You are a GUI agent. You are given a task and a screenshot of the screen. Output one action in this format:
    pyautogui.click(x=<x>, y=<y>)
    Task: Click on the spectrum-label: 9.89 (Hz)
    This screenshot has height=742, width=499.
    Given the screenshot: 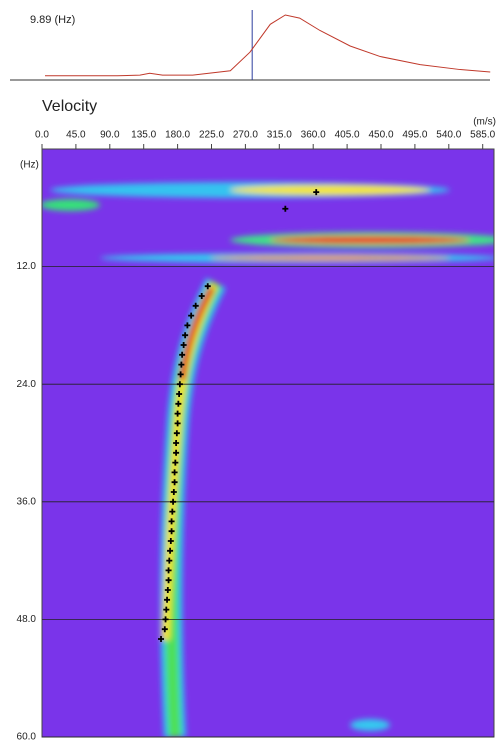 What is the action you would take?
    pyautogui.click(x=52, y=20)
    